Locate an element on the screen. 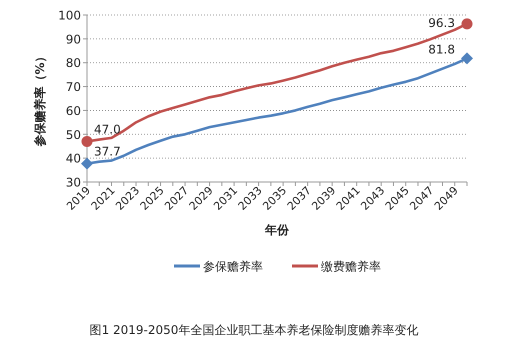 The width and height of the screenshot is (508, 346). data-label: 81.8 is located at coordinates (441, 49).